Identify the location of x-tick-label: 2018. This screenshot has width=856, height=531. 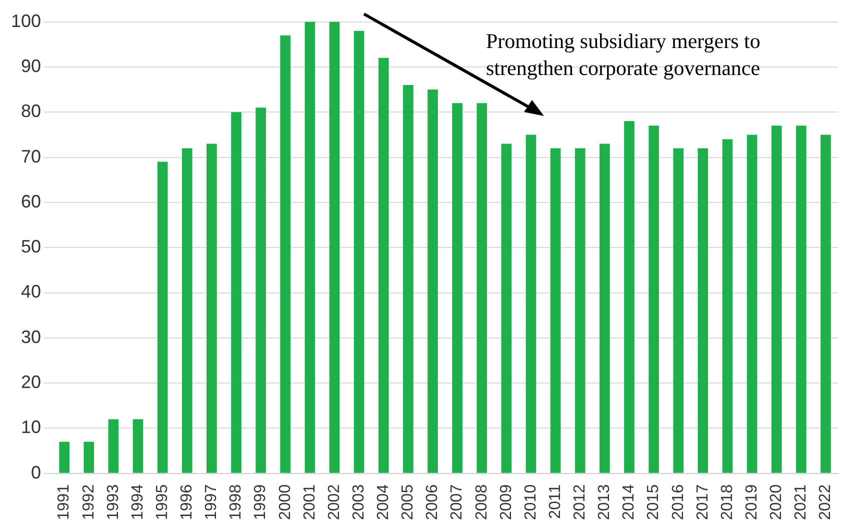
(727, 502).